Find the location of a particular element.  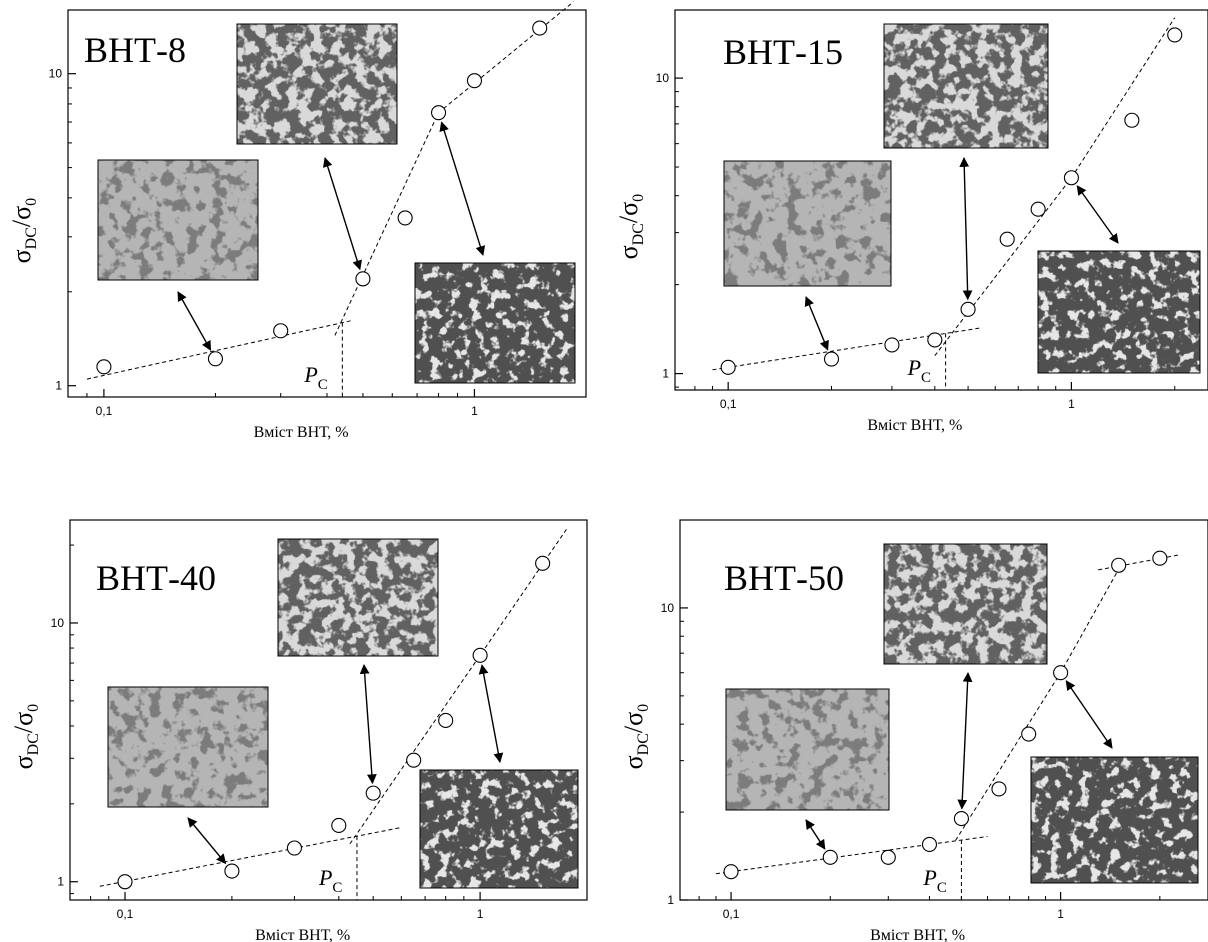

panel-title: ВНТ-40 is located at coordinates (156, 578).